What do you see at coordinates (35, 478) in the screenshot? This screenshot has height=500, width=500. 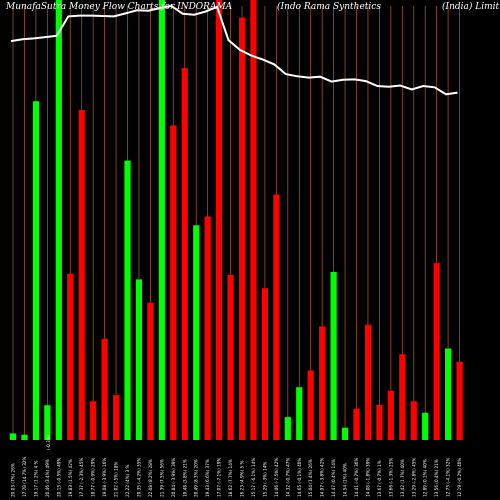 I see `x-tick-label: 19.17 (1.2%) 4 %` at bounding box center [35, 478].